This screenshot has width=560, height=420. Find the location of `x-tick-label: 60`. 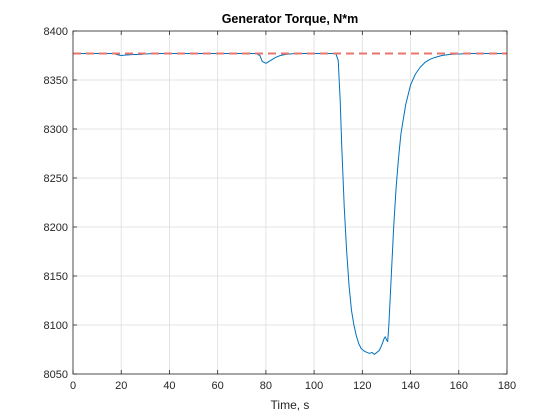

x-tick-label: 60 is located at coordinates (218, 386).